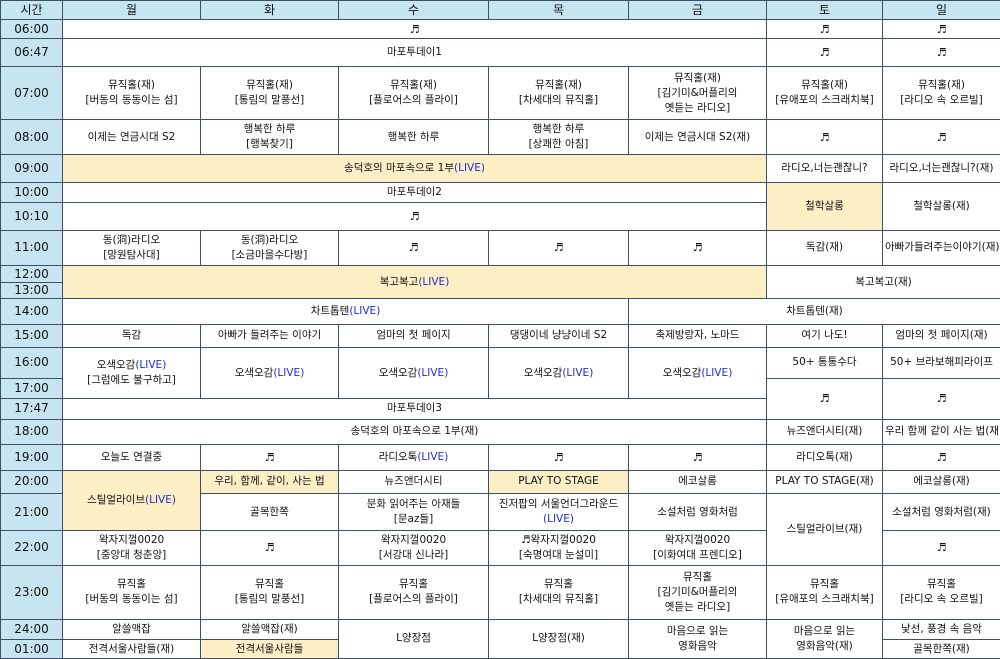 This screenshot has width=1000, height=659. What do you see at coordinates (270, 10) in the screenshot?
I see `col-header-tue: 화` at bounding box center [270, 10].